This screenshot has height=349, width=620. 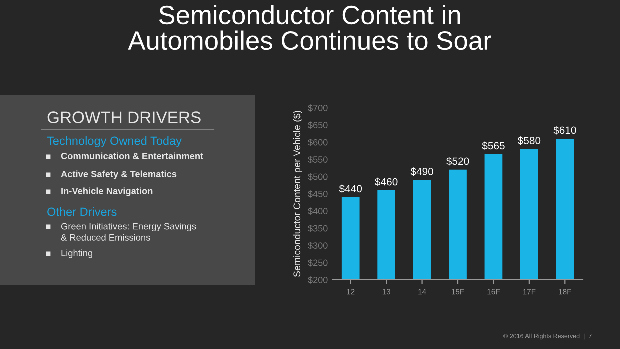 I want to click on data-label: $565, so click(x=493, y=146).